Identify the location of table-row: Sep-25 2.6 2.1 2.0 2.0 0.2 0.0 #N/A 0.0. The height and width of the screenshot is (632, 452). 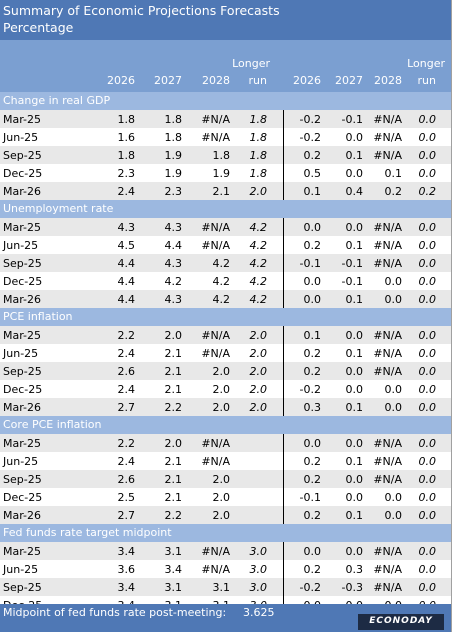
(226, 371).